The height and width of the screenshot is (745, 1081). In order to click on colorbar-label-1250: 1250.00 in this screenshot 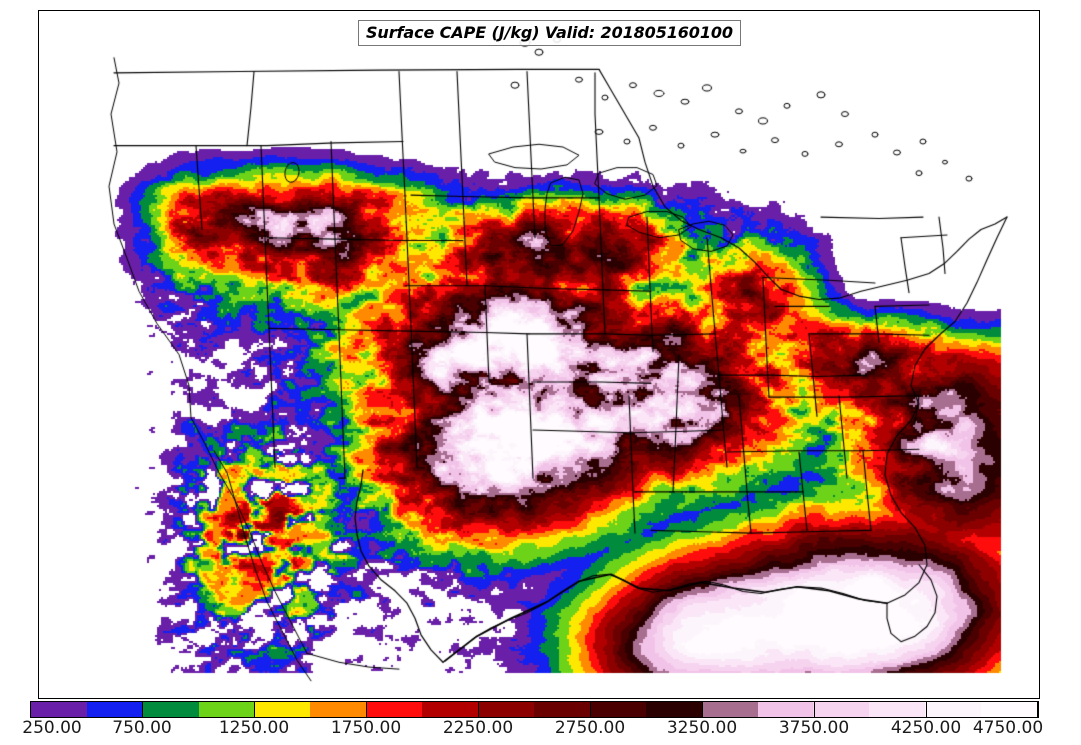, I will do `click(254, 728)`.